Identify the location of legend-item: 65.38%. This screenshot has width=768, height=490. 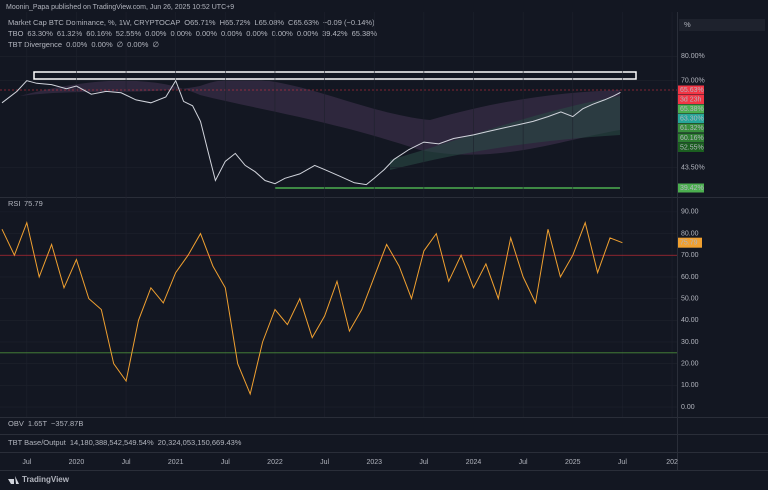
(365, 33).